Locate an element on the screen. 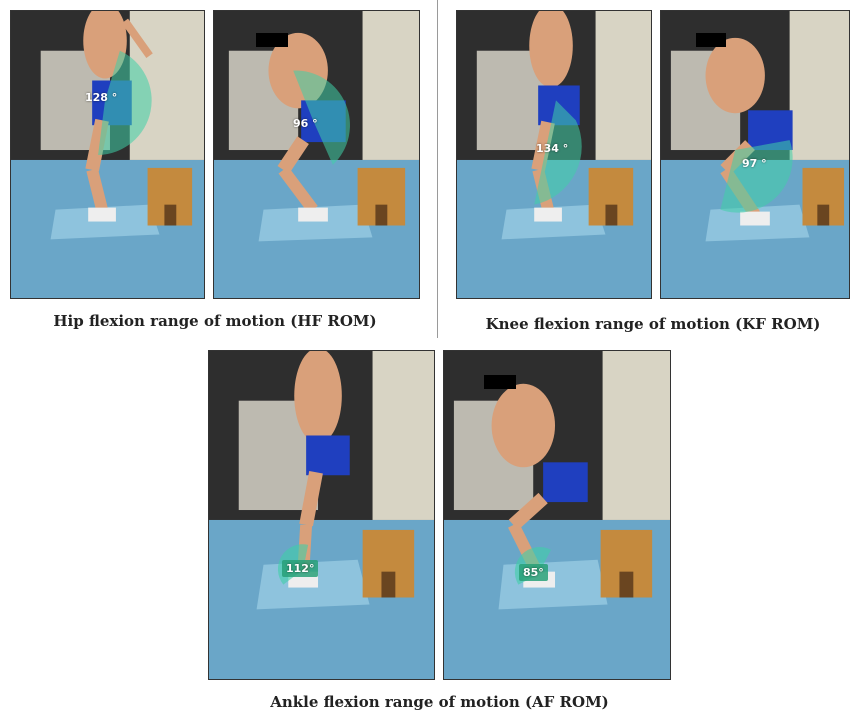 Image resolution: width=856 pixels, height=715 pixels. hip-photo-flexed: 96 ° is located at coordinates (316, 154).